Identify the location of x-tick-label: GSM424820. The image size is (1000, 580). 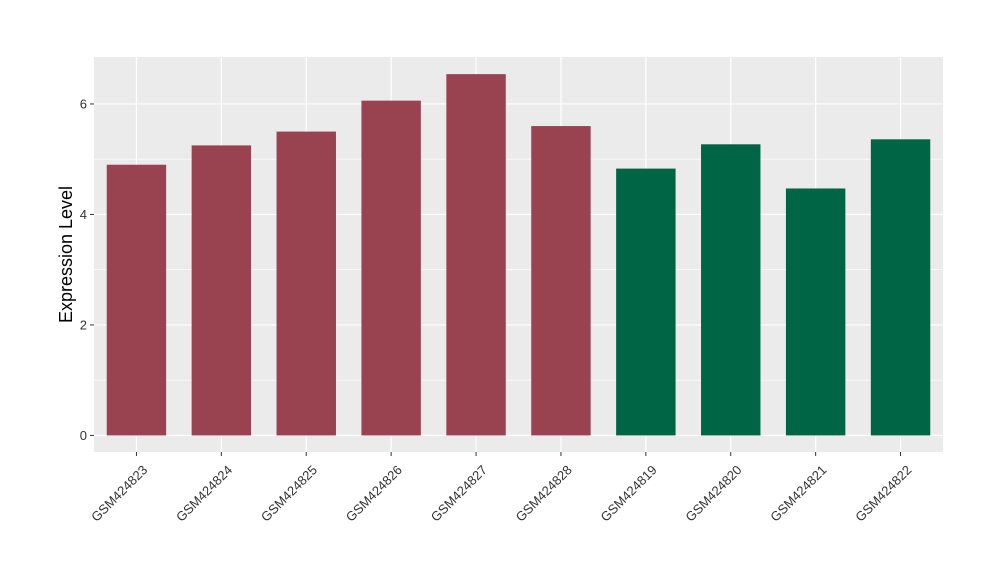
(713, 493).